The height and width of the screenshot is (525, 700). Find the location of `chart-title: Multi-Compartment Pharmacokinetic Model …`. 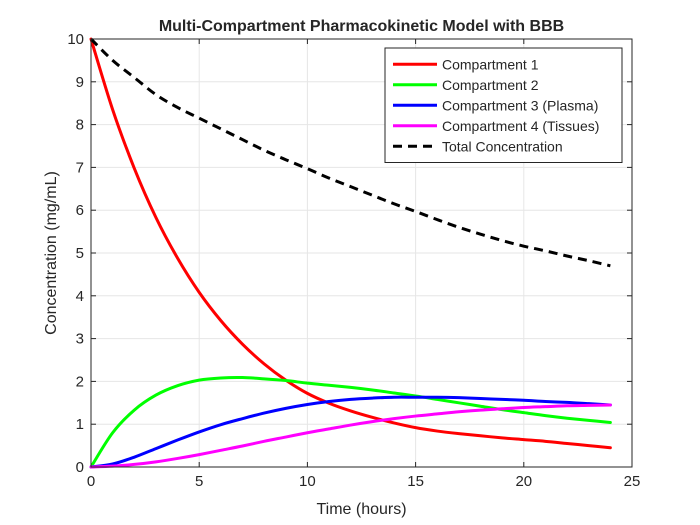

chart-title: Multi-Compartment Pharmacokinetic Model … is located at coordinates (361, 26).